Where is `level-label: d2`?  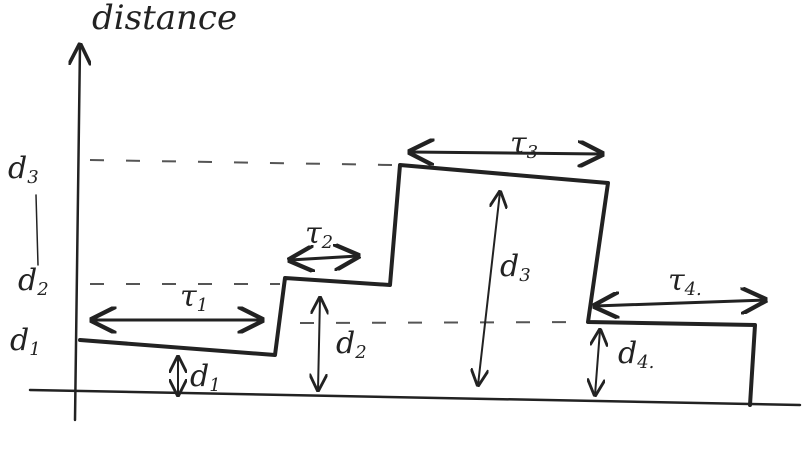
level-label: d2 is located at coordinates (33, 281).